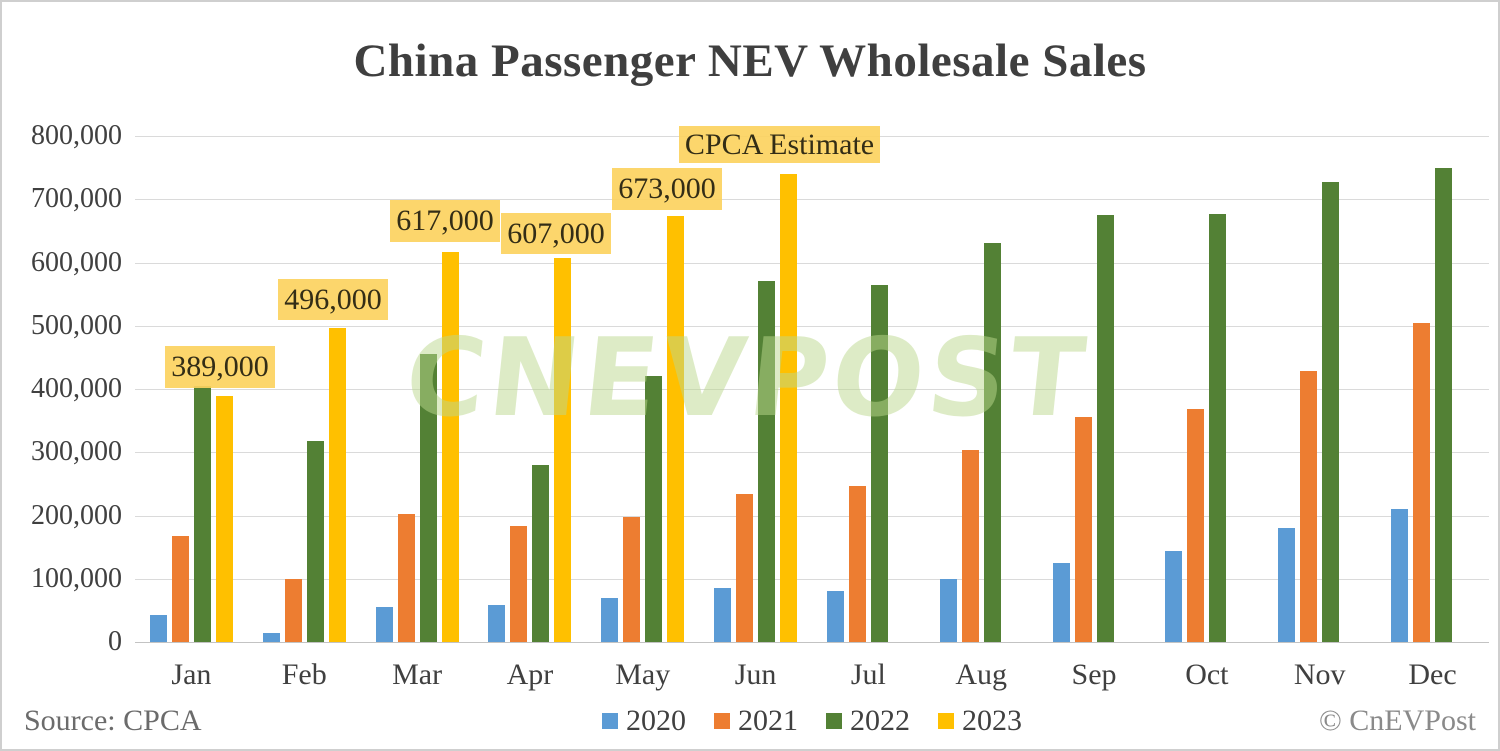 The image size is (1500, 751). What do you see at coordinates (1061, 602) in the screenshot?
I see `bar-2020-sep` at bounding box center [1061, 602].